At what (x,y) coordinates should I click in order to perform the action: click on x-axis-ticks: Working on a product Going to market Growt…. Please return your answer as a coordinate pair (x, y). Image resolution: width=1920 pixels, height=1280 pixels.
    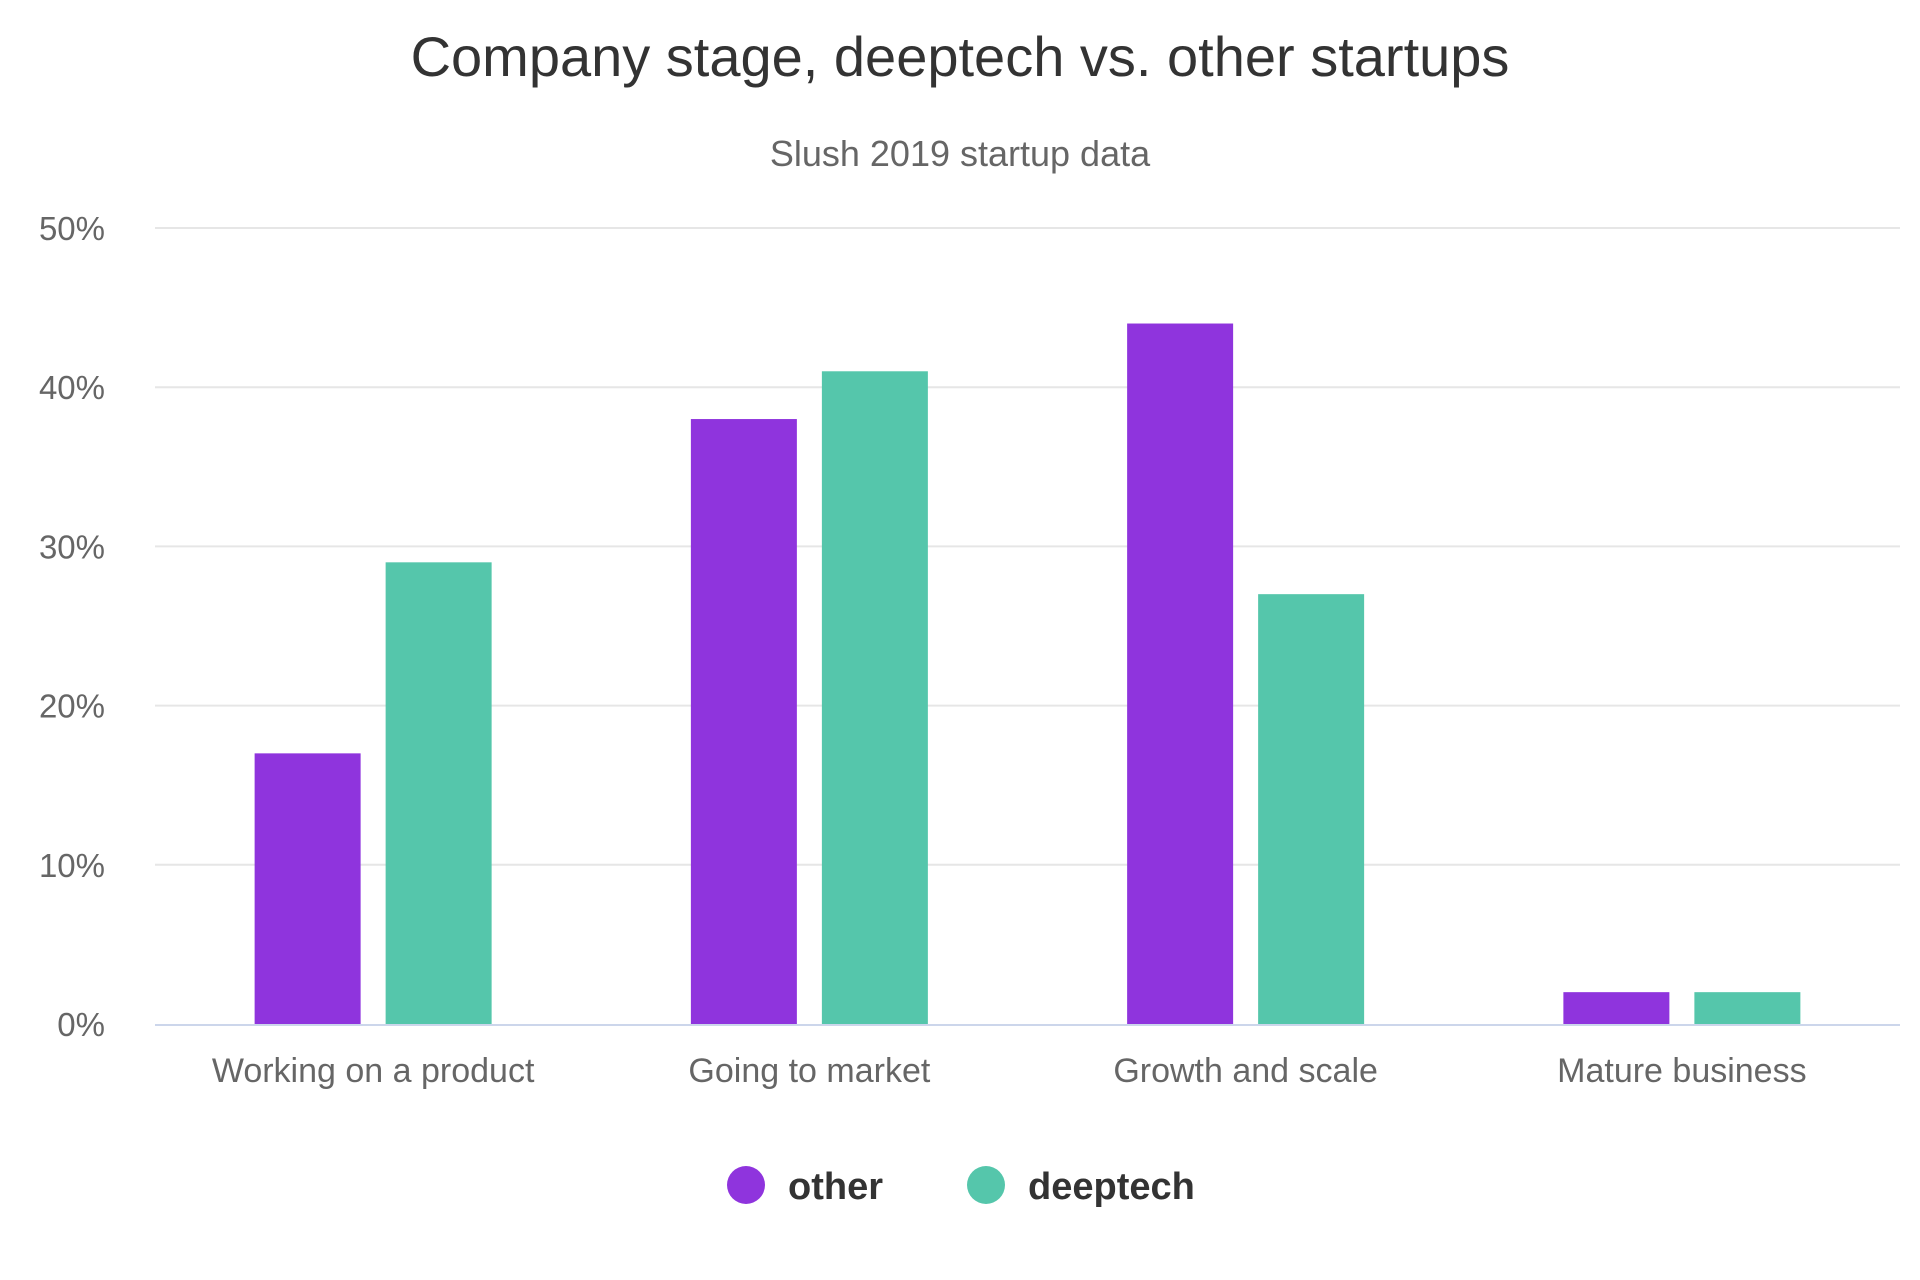
    Looking at the image, I should click on (1009, 1071).